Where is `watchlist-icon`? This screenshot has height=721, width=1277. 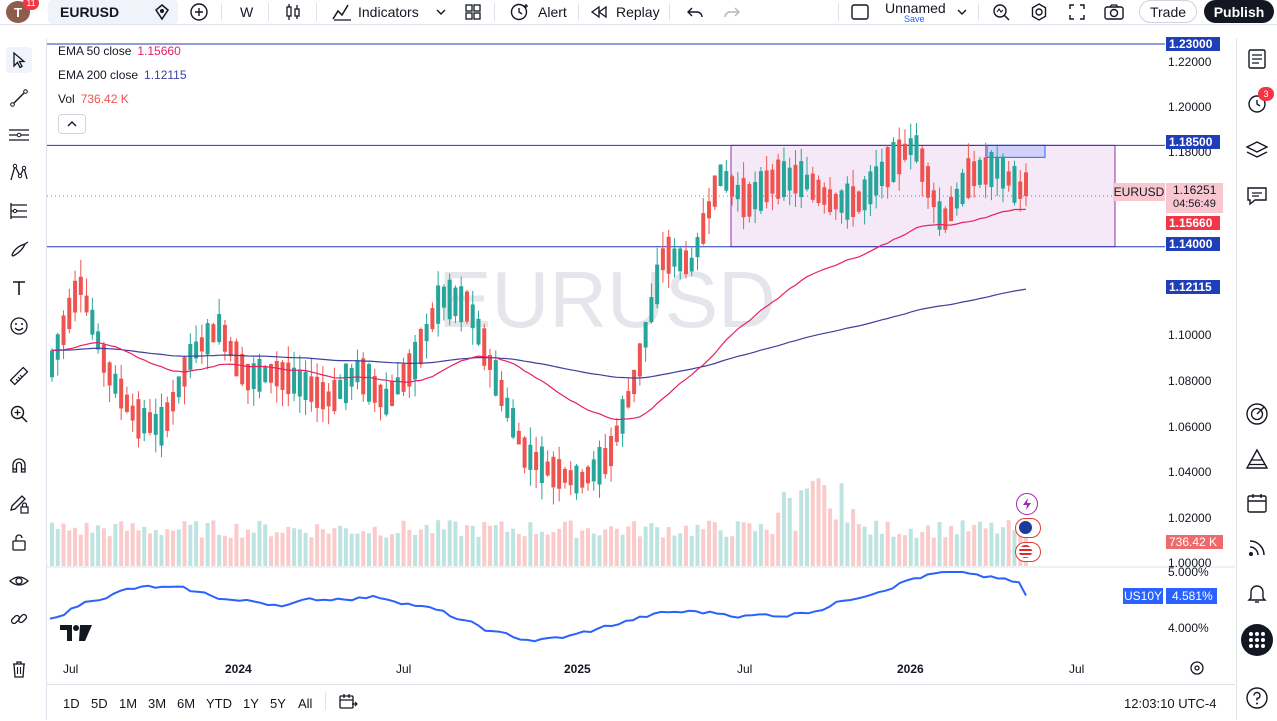 watchlist-icon is located at coordinates (1257, 59).